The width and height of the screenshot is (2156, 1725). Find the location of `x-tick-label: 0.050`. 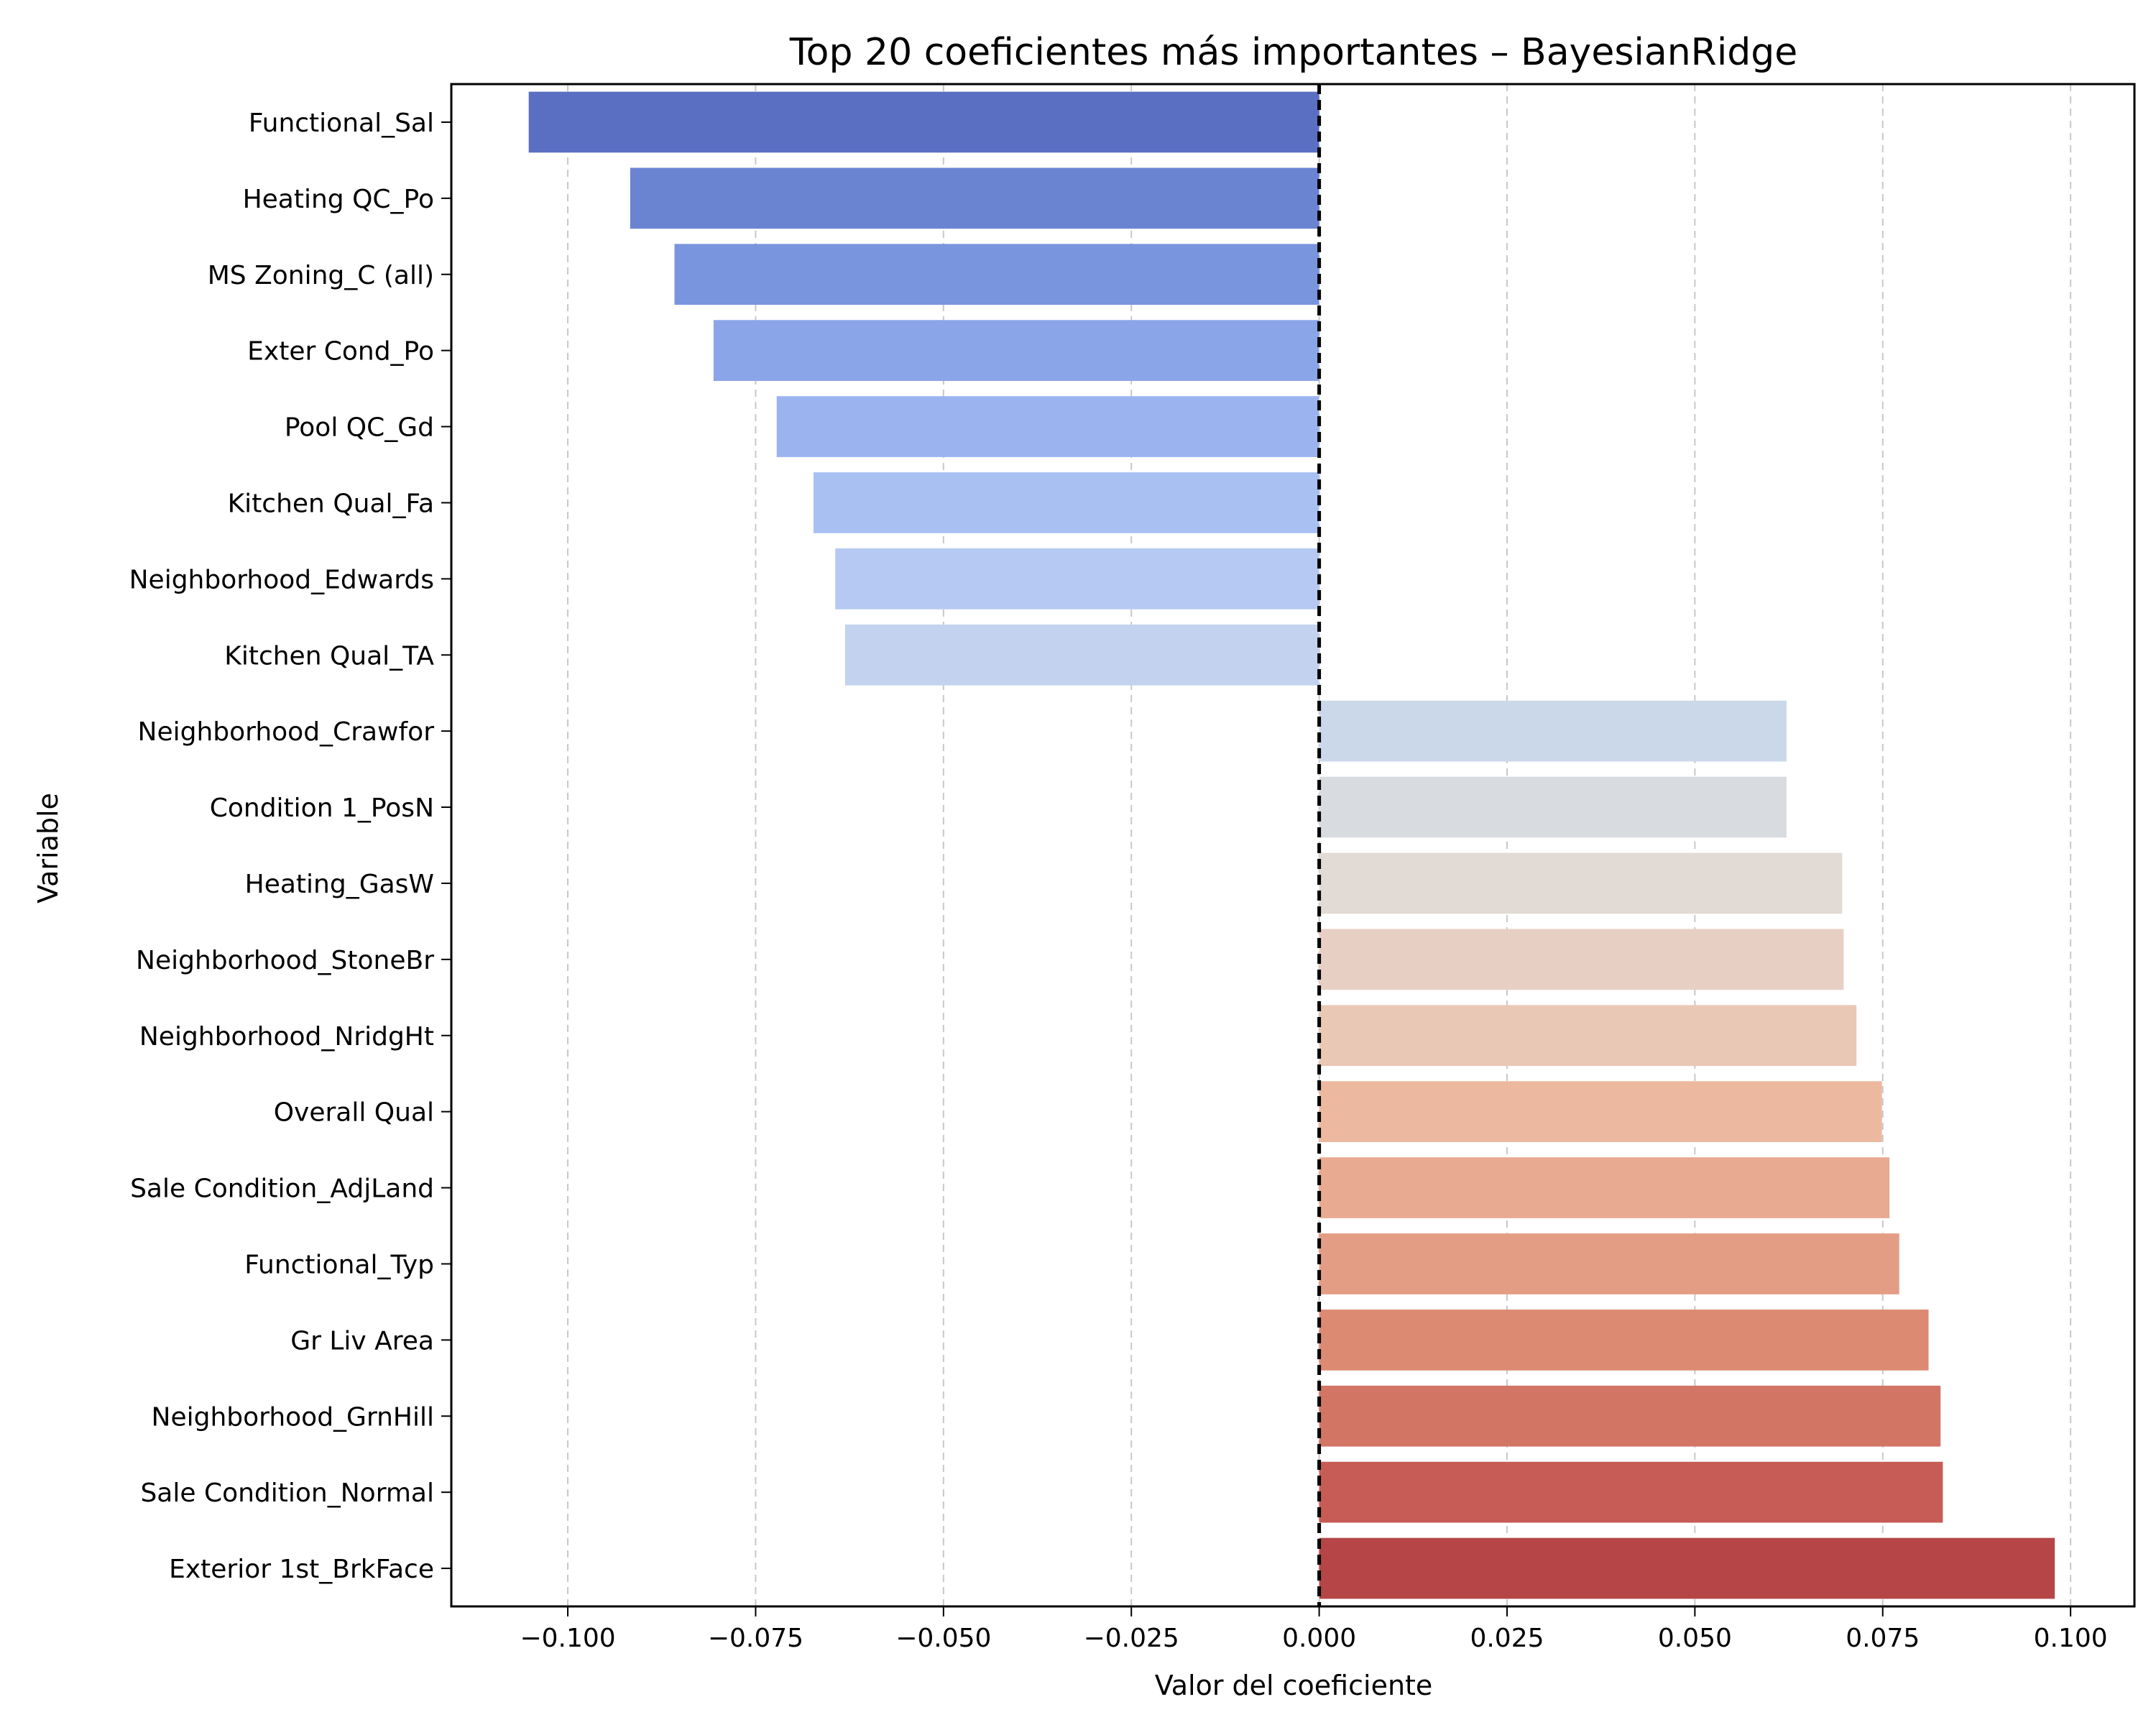

x-tick-label: 0.050 is located at coordinates (1695, 1638).